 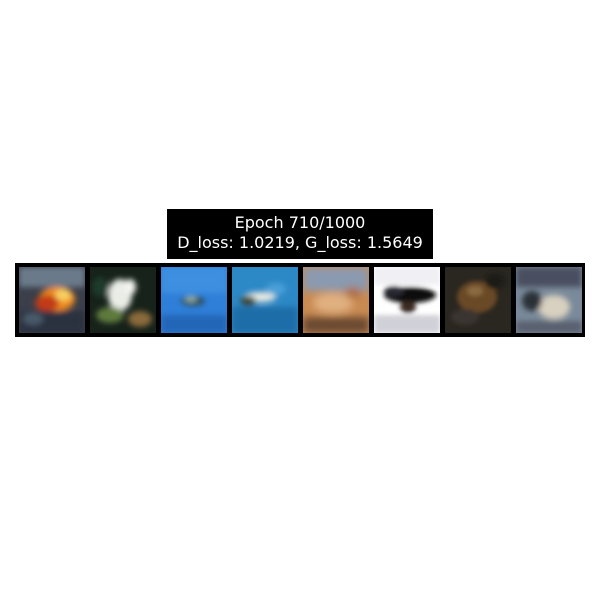 I want to click on loss-label: D_loss: 1.0219, G_loss: 1.5649, so click(x=300, y=242).